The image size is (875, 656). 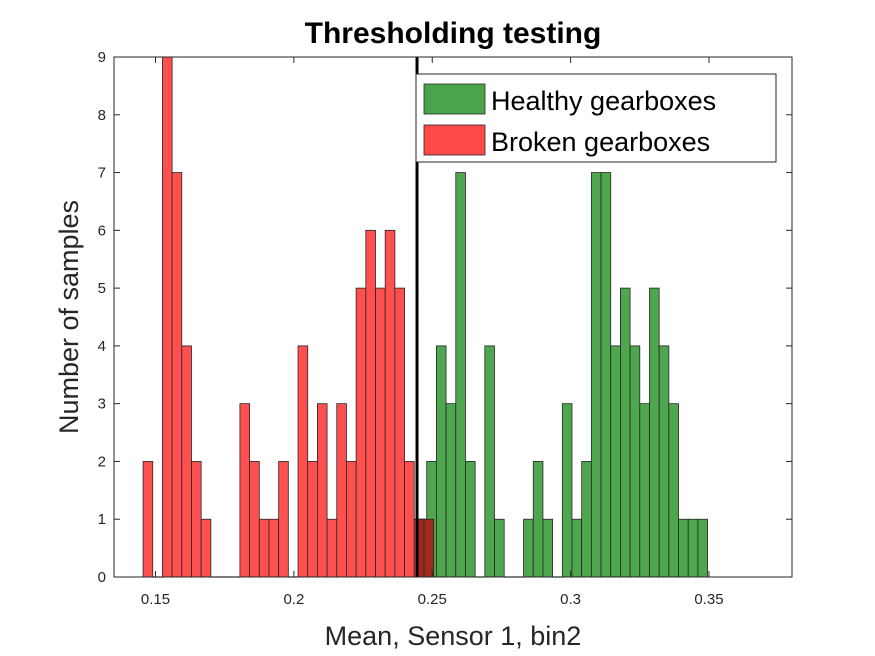 What do you see at coordinates (102, 404) in the screenshot?
I see `y-tick-label-3: 3` at bounding box center [102, 404].